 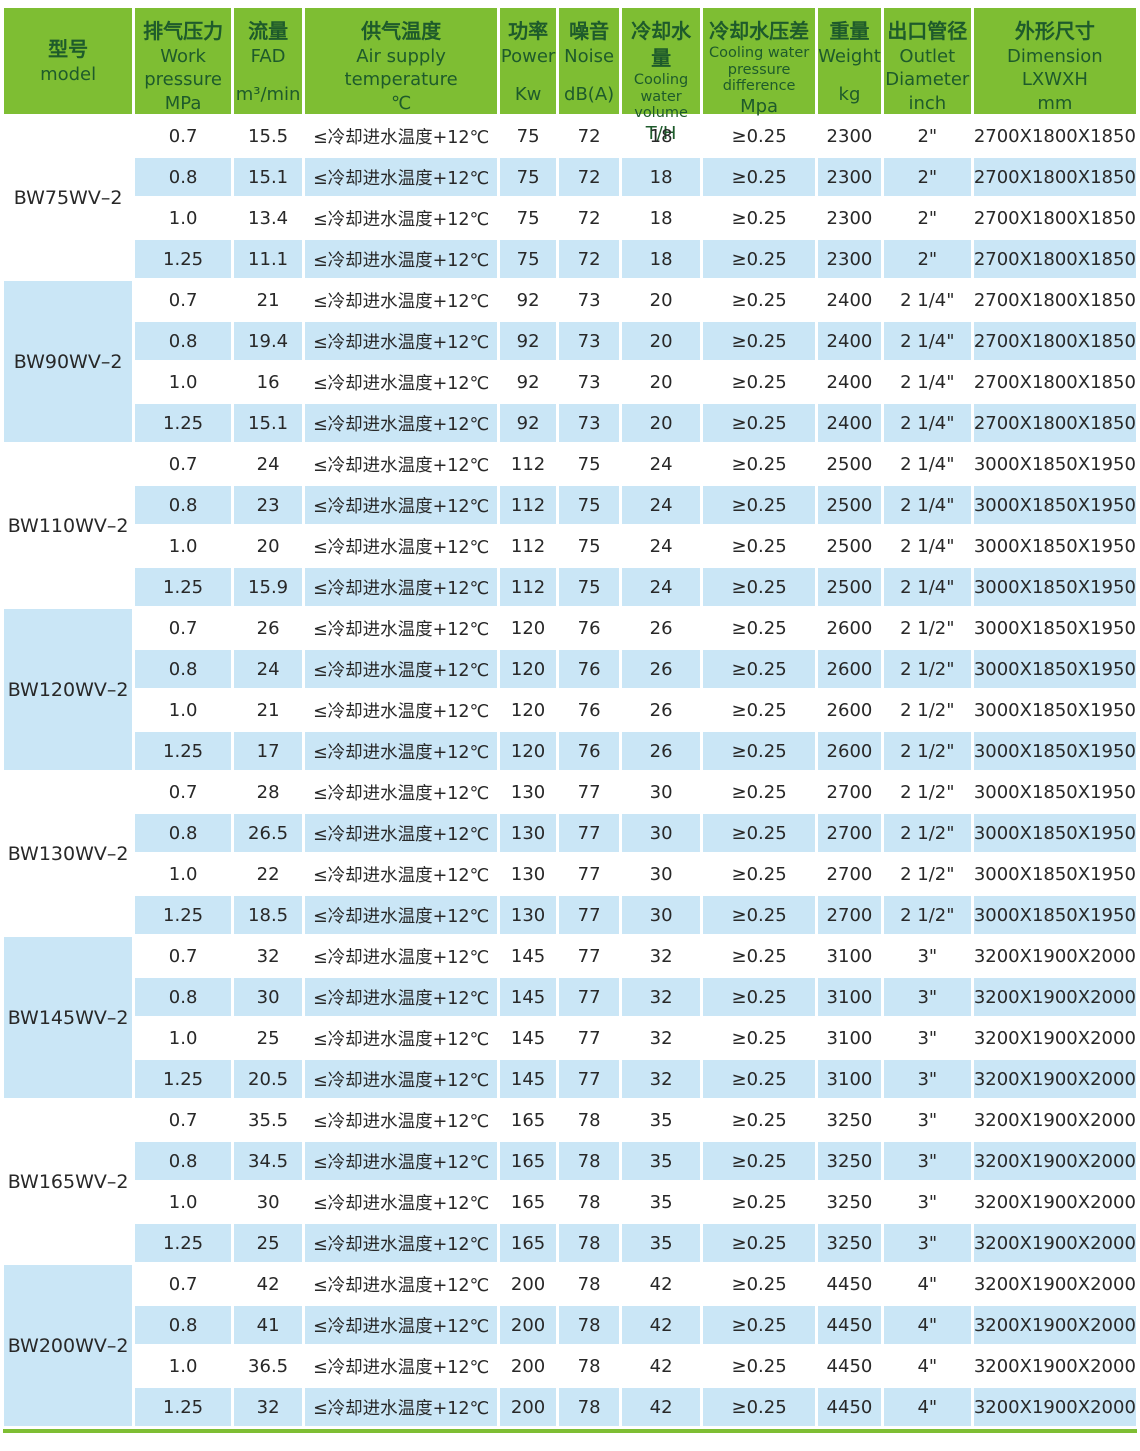 What do you see at coordinates (68, 689) in the screenshot?
I see `model-cell: BW120WV–2` at bounding box center [68, 689].